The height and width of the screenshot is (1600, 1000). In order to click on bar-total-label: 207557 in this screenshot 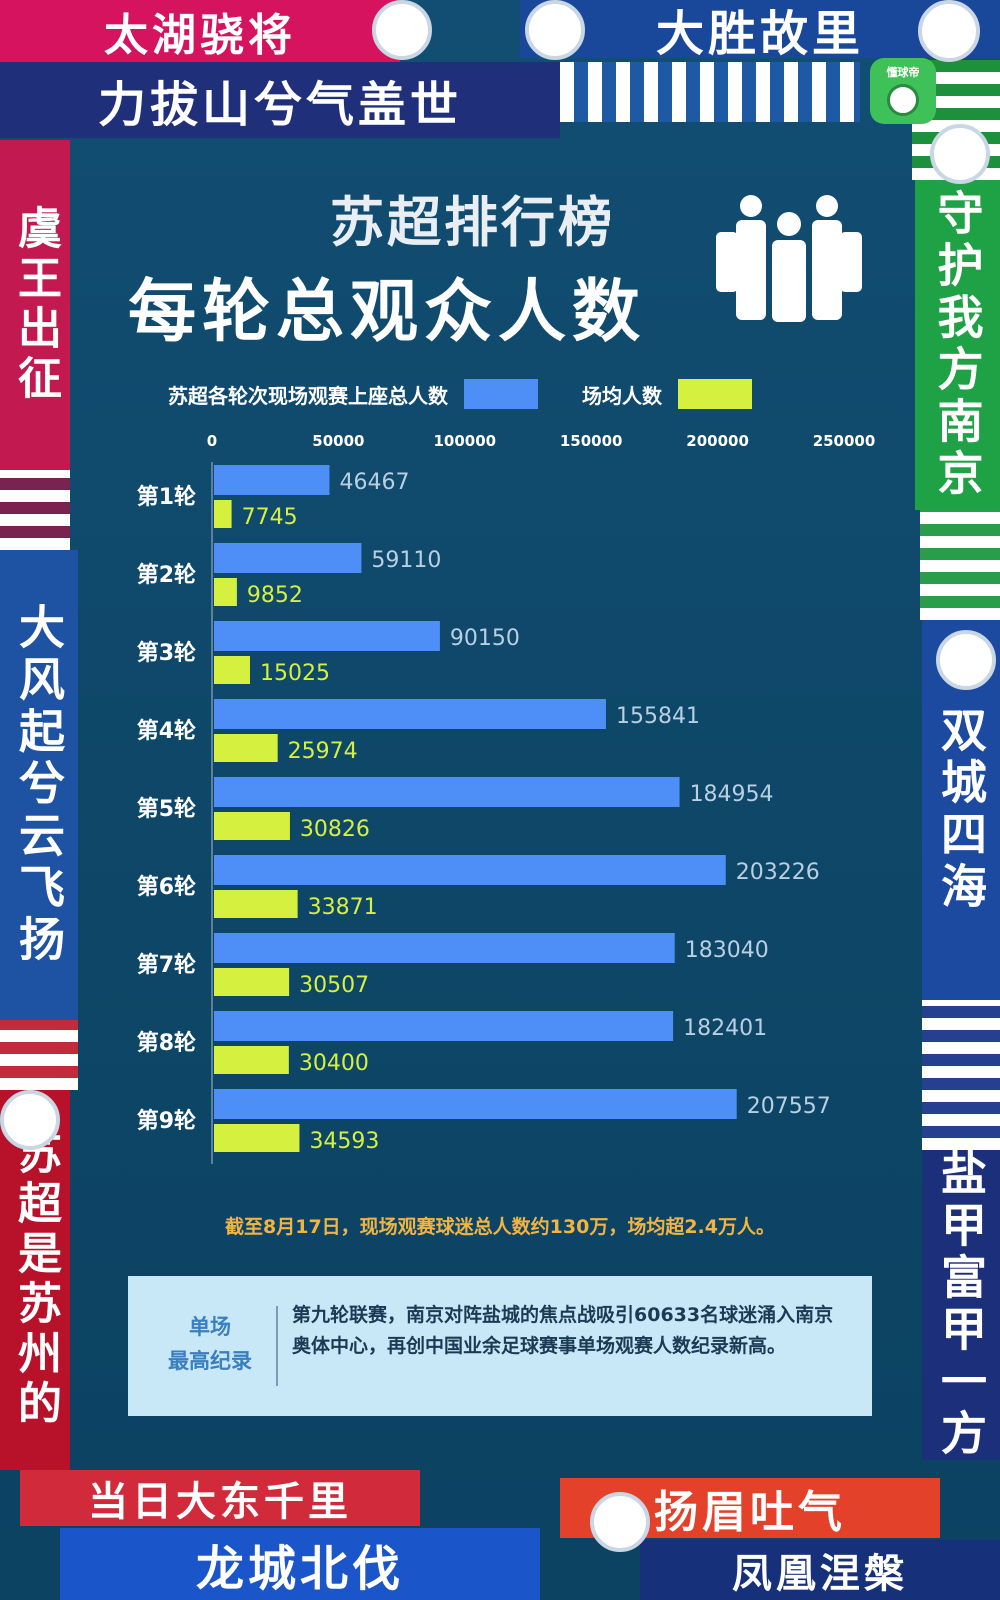, I will do `click(789, 1106)`.